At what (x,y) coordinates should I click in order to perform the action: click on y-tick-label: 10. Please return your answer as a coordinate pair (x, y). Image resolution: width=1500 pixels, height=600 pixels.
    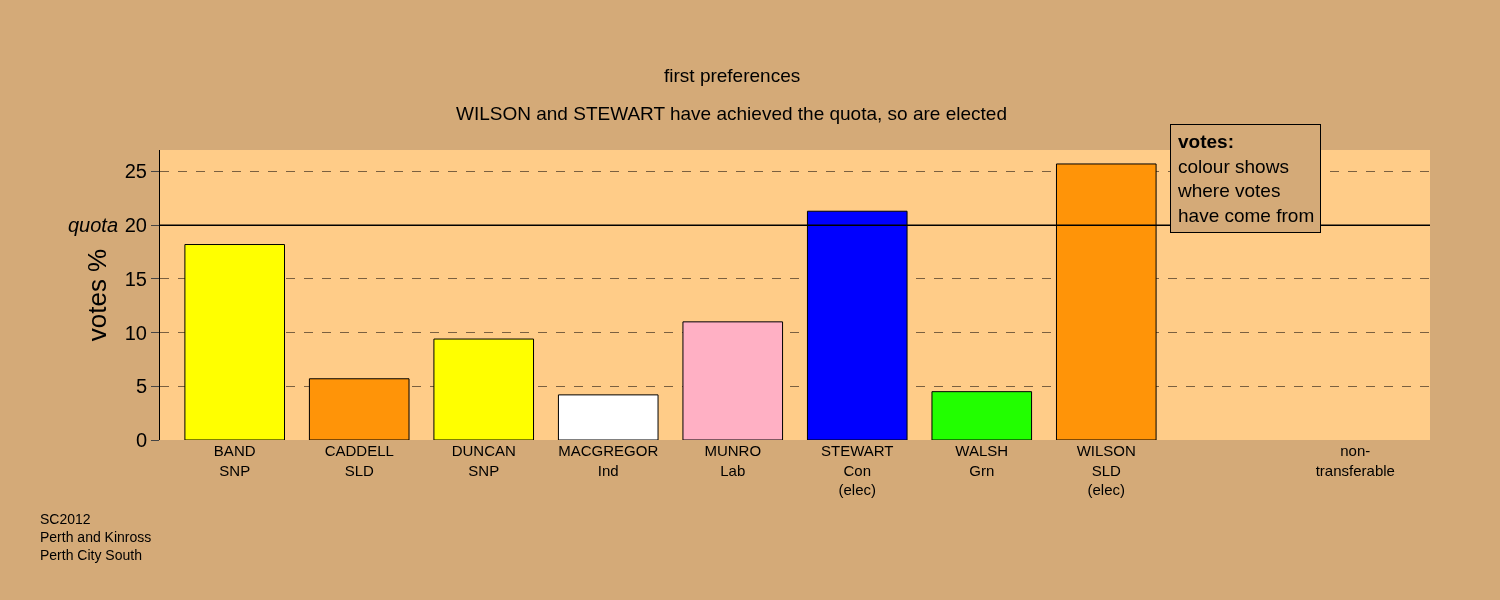
    Looking at the image, I should click on (135, 332).